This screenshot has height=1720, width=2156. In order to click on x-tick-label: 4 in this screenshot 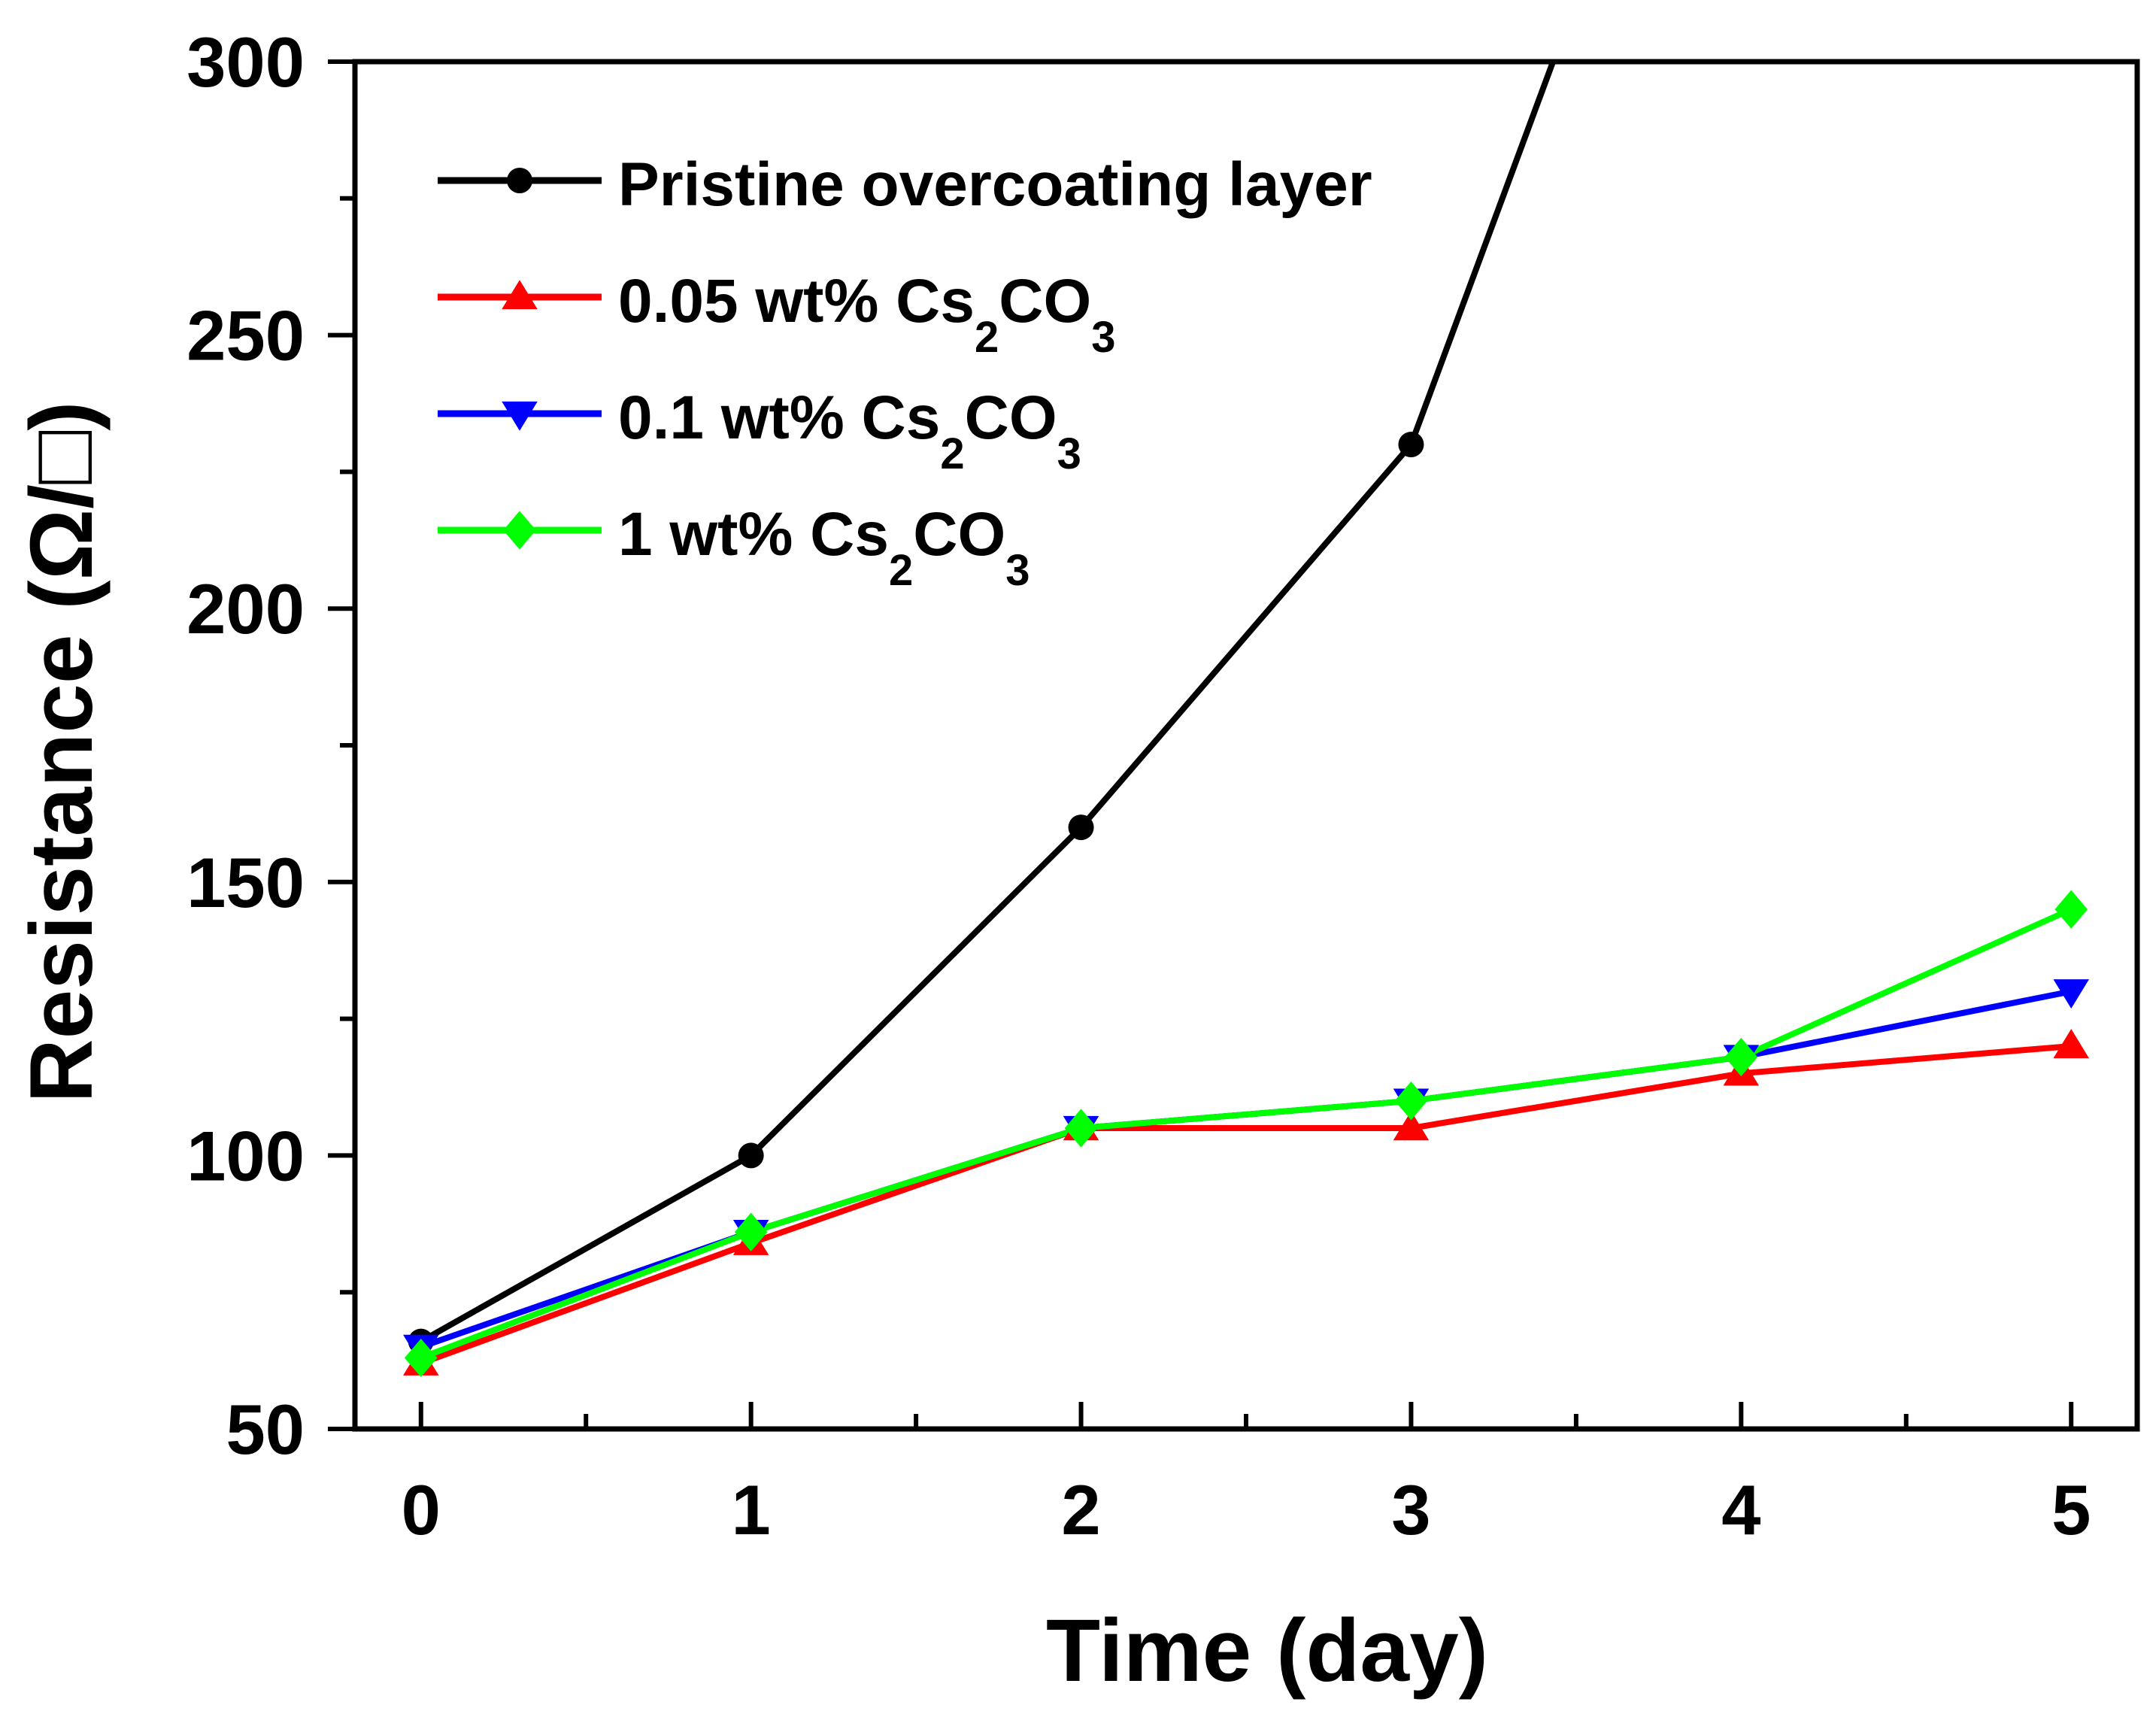, I will do `click(1740, 1509)`.